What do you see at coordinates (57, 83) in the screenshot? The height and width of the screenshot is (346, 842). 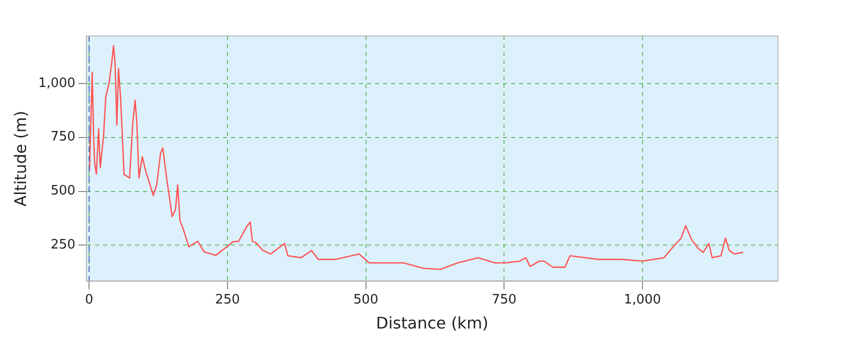 I see `y-tick-label: 1,000` at bounding box center [57, 83].